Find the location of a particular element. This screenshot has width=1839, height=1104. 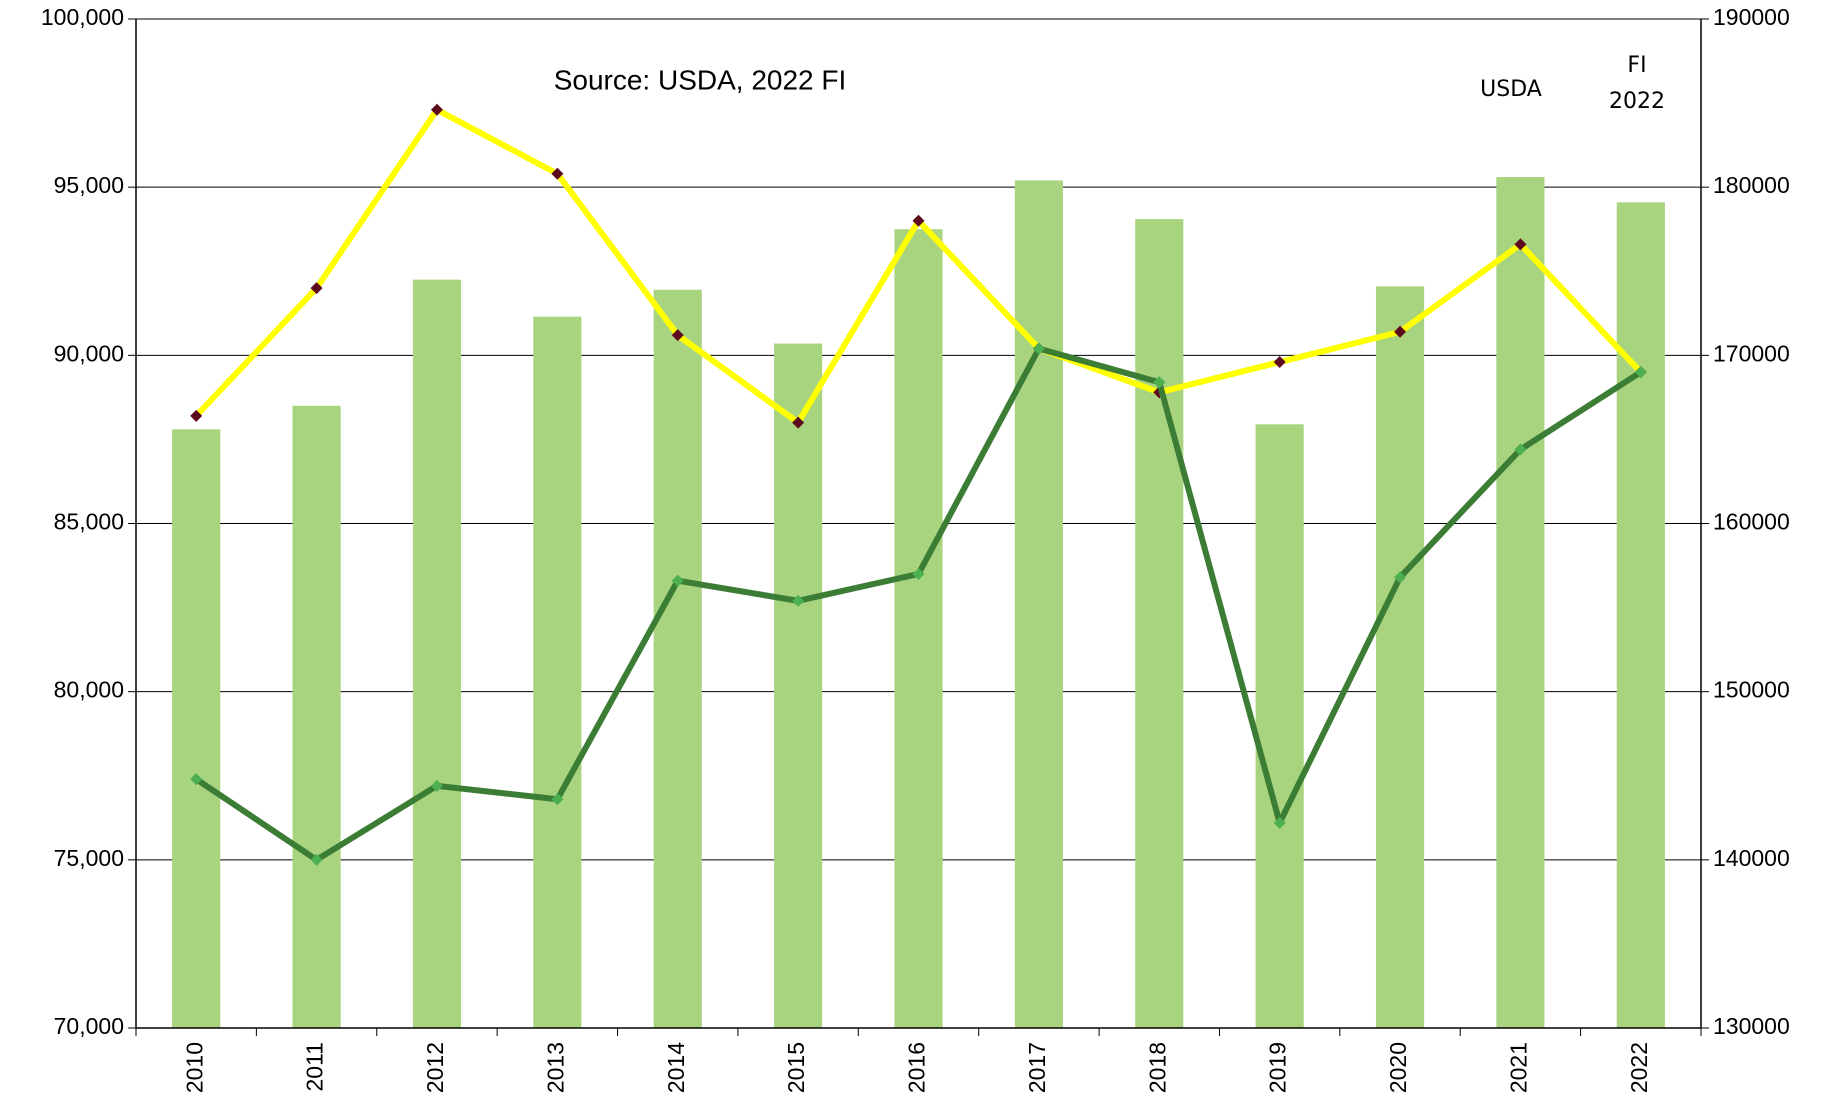

y-tick-label: 85,000 is located at coordinates (89, 522).